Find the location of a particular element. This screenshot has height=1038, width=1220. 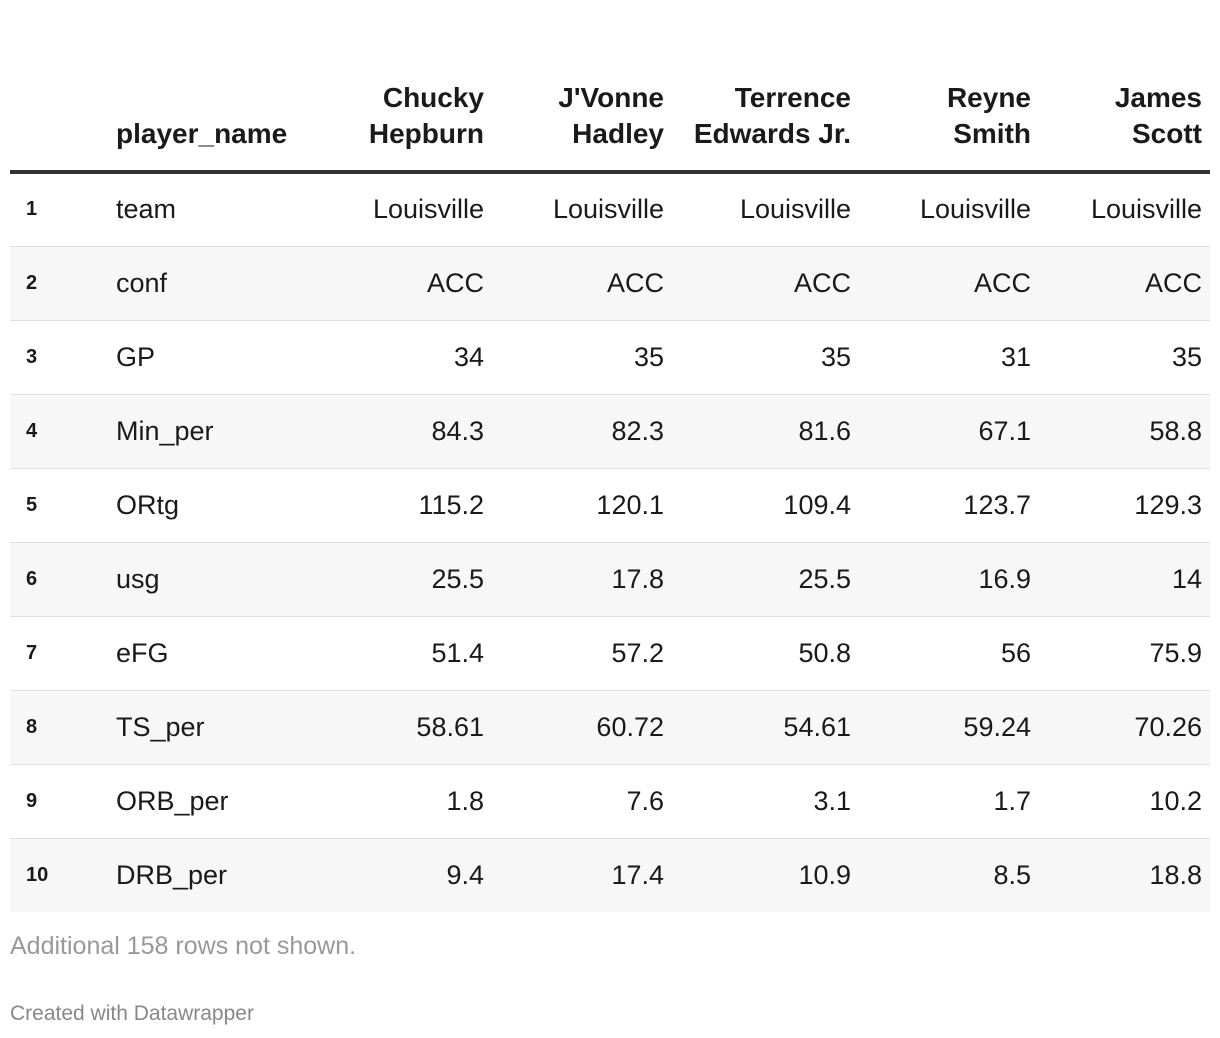

table-cell: 70.26 is located at coordinates (1124, 727).